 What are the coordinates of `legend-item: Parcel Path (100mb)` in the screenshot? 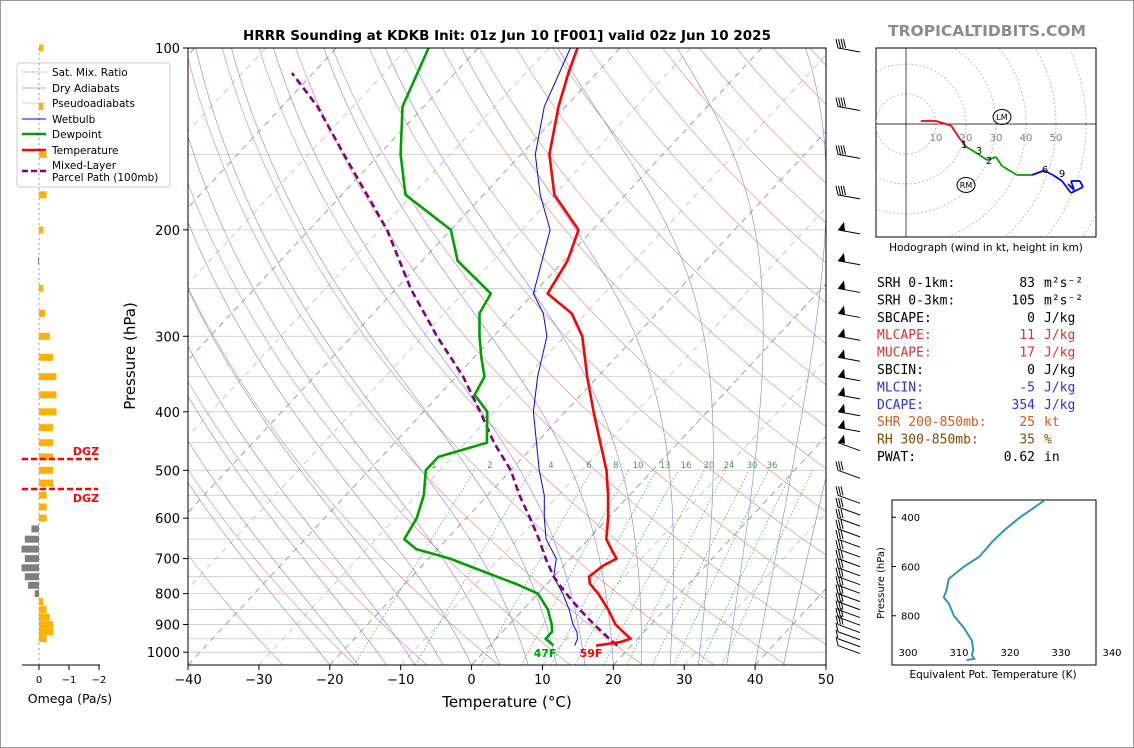 It's located at (105, 178).